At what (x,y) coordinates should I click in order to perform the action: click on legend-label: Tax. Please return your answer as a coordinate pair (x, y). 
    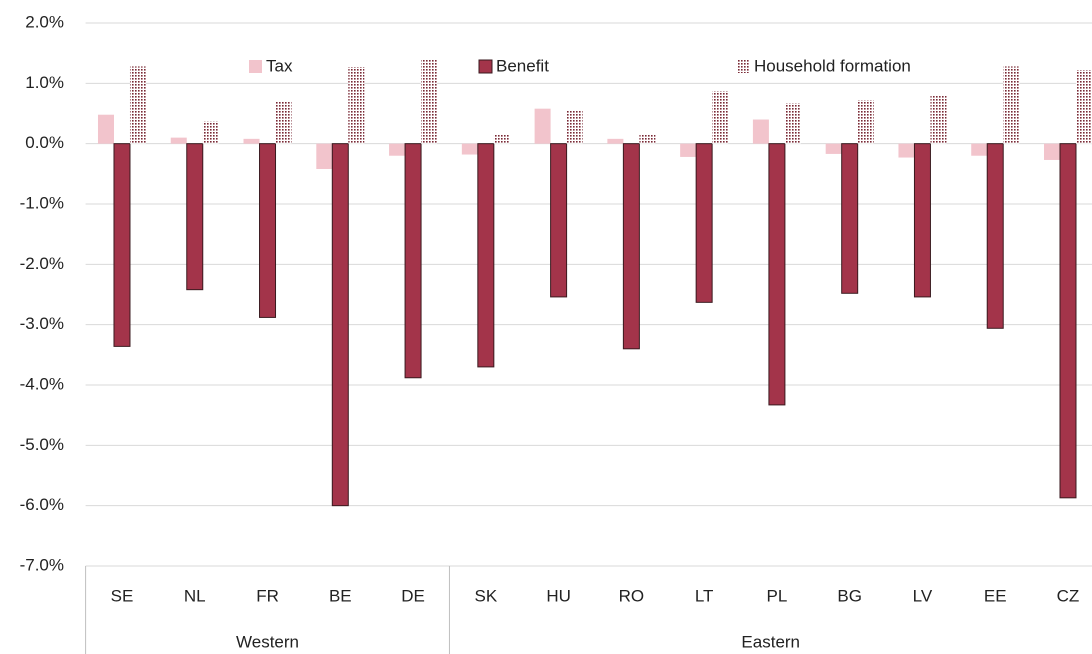
    Looking at the image, I should click on (279, 65).